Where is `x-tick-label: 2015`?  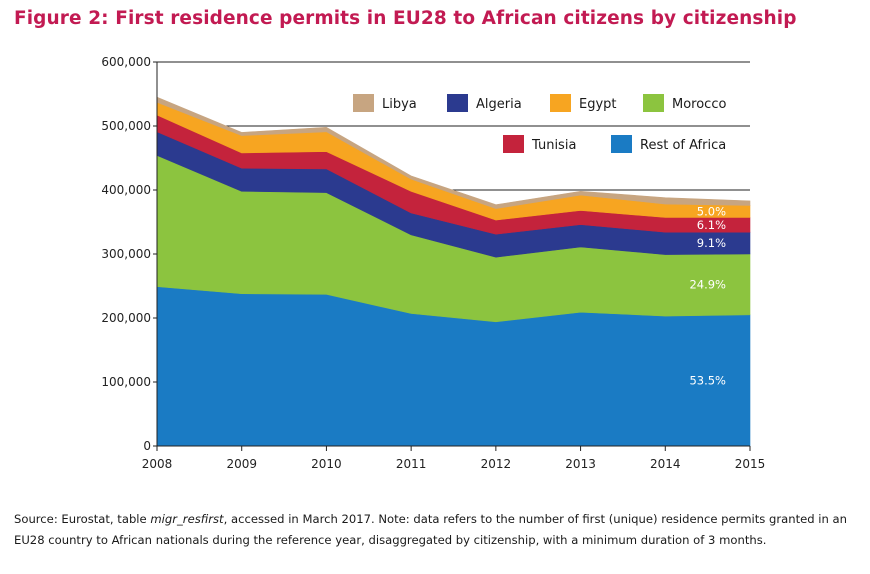
x-tick-label: 2015 is located at coordinates (750, 464).